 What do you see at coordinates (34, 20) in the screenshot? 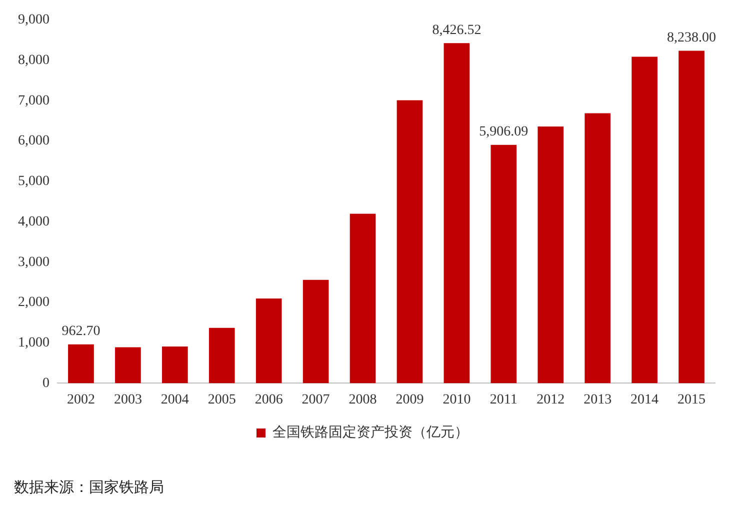
I see `y-tick-label: 9,000` at bounding box center [34, 20].